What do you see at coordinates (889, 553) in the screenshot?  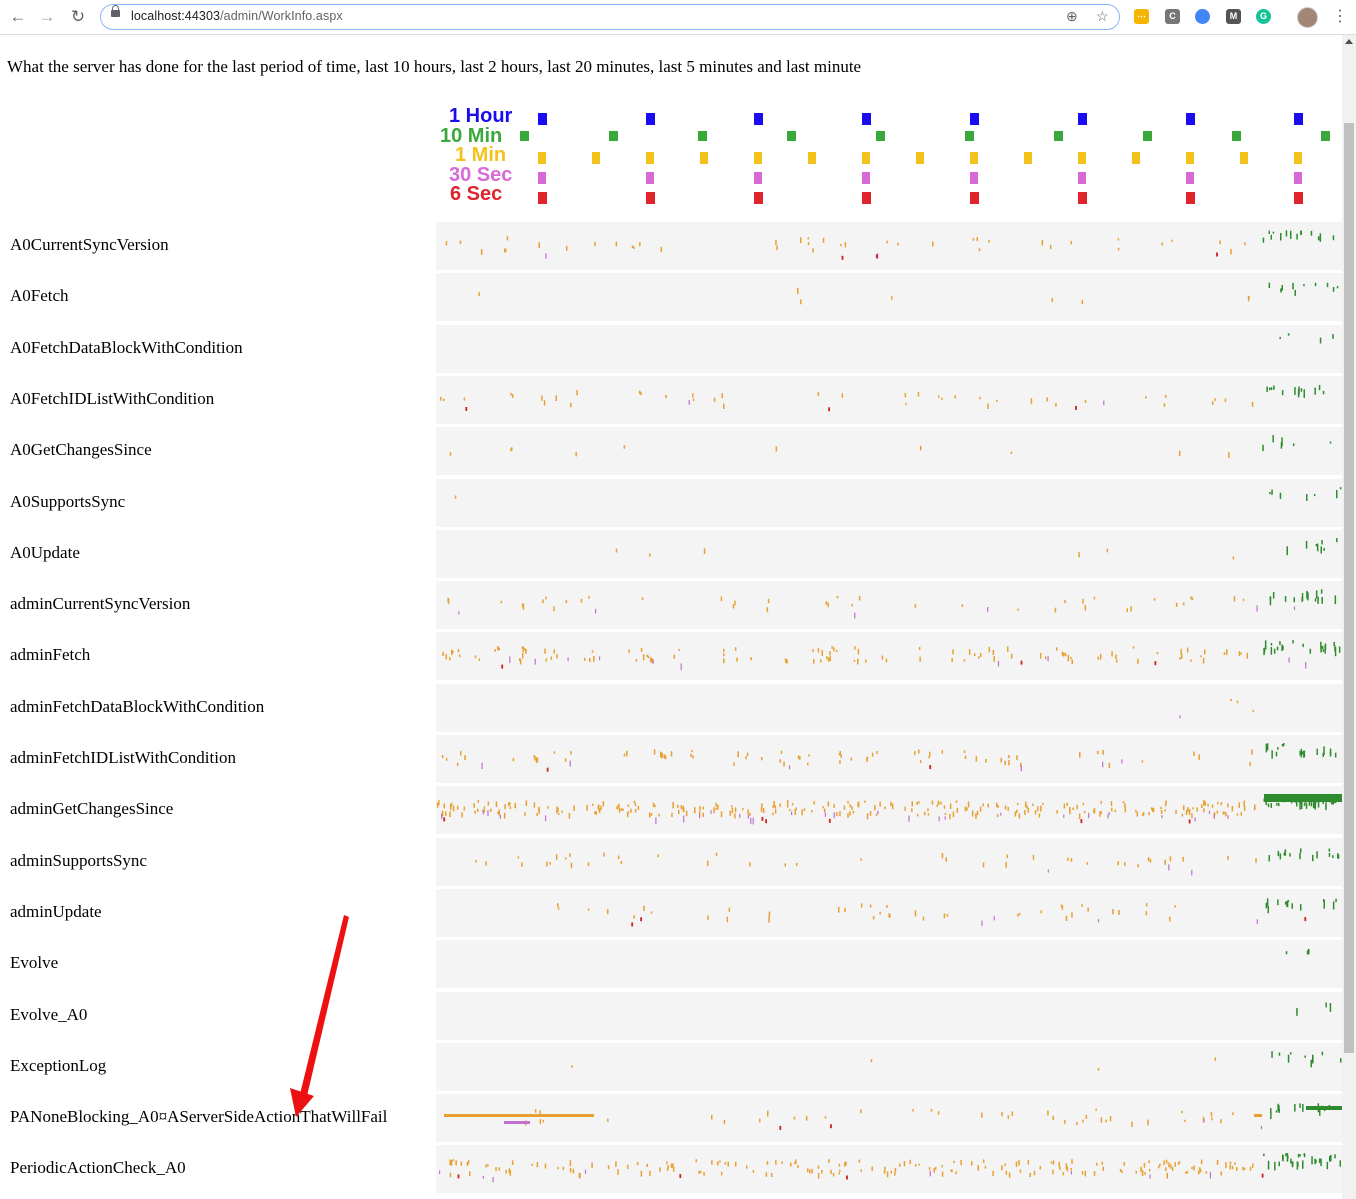 I see `activity-band` at bounding box center [889, 553].